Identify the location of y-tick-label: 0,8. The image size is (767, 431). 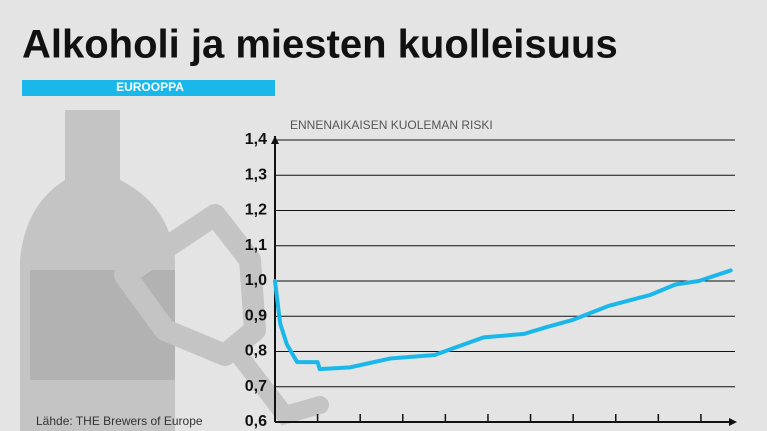
(256, 351).